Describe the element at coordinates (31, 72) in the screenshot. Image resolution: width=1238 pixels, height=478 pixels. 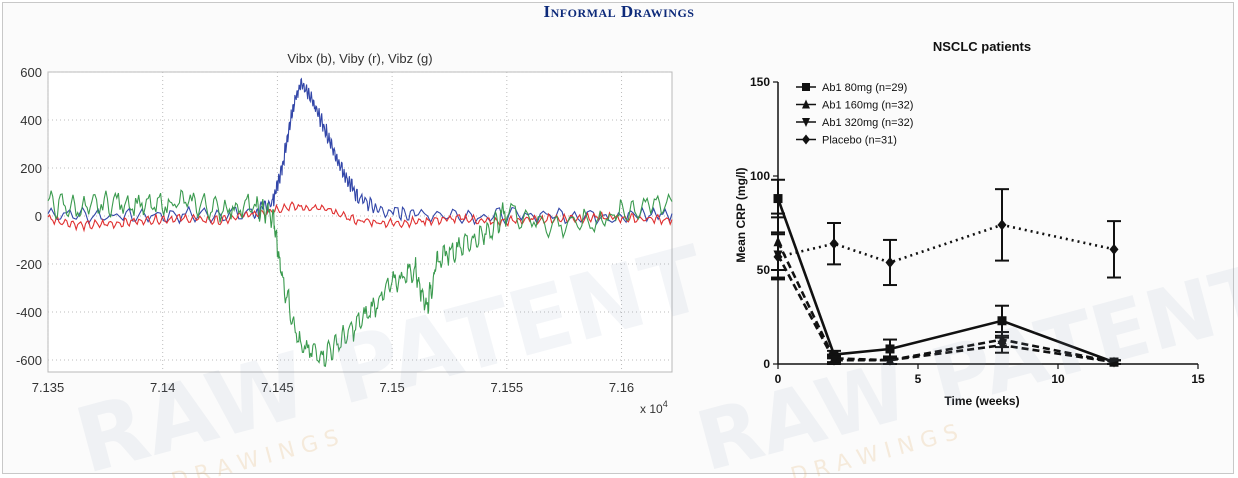
I see `y-tick-label: 600` at that location.